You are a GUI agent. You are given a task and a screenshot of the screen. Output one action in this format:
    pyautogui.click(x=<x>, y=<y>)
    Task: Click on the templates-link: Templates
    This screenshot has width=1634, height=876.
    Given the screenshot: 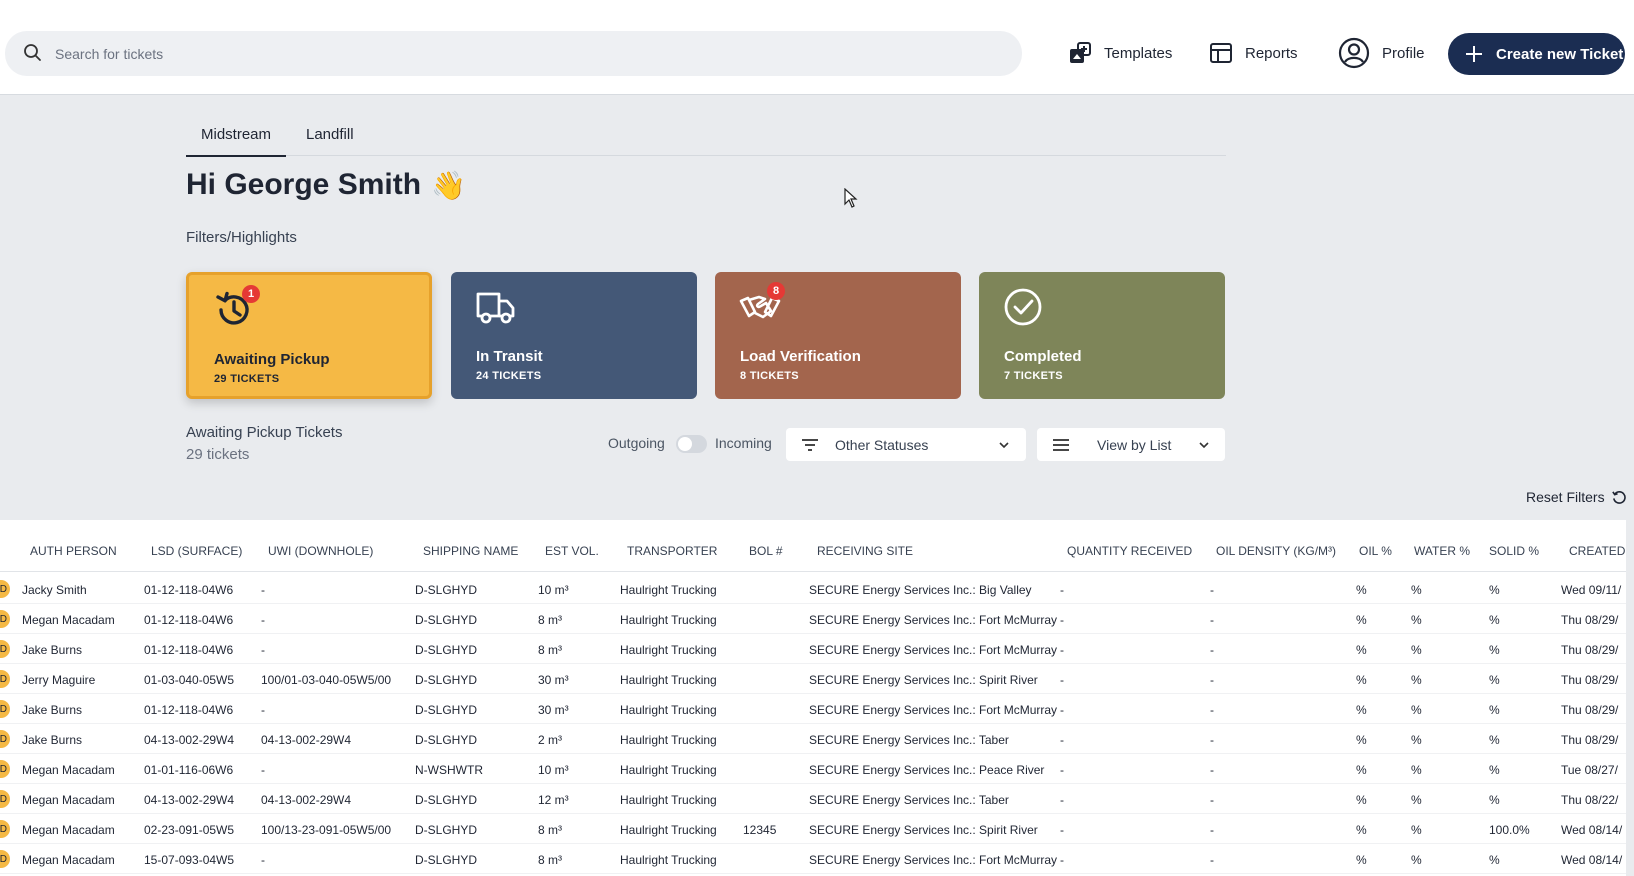 What is the action you would take?
    pyautogui.click(x=1120, y=53)
    